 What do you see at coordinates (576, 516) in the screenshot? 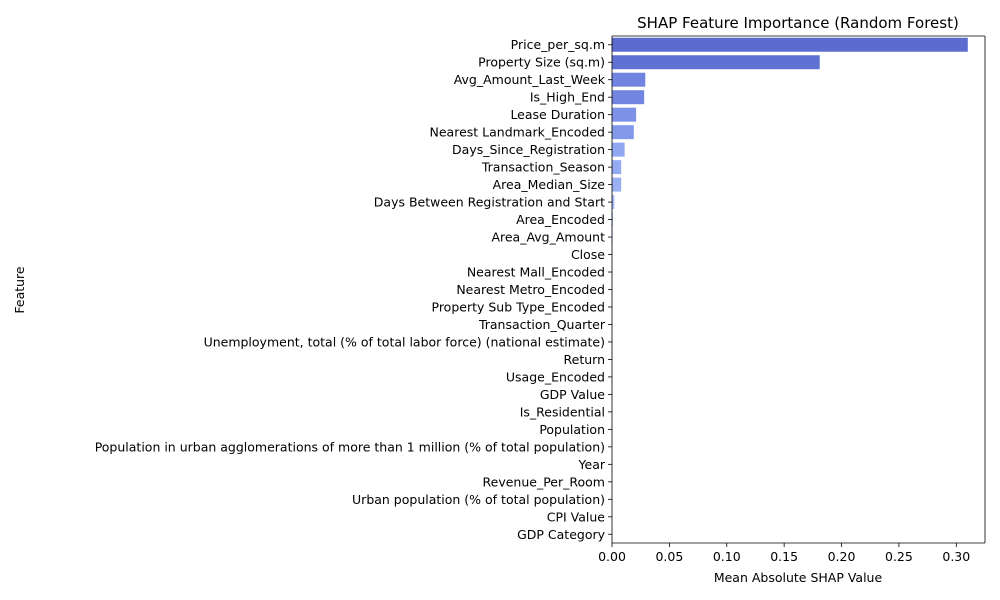
I see `y-tick-label: CPI Value` at bounding box center [576, 516].